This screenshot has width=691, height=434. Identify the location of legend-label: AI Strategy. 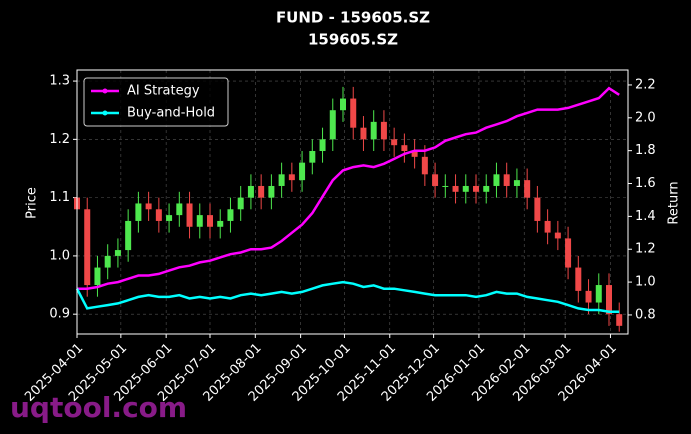
(163, 91).